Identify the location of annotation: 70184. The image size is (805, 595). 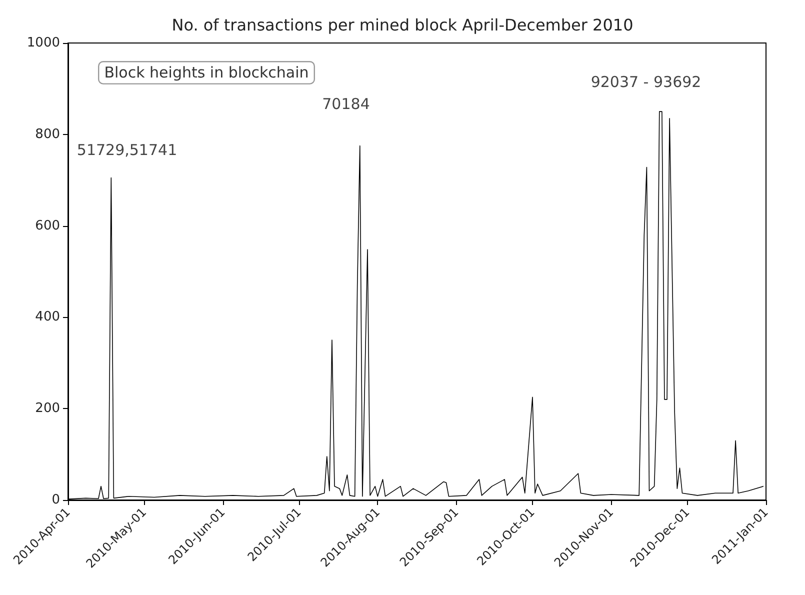
(346, 104).